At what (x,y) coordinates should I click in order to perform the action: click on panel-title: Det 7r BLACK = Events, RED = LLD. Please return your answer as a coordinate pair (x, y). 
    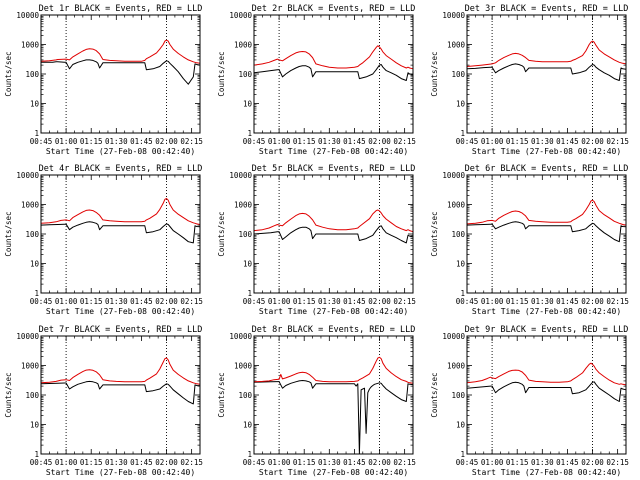
    Looking at the image, I should click on (121, 330).